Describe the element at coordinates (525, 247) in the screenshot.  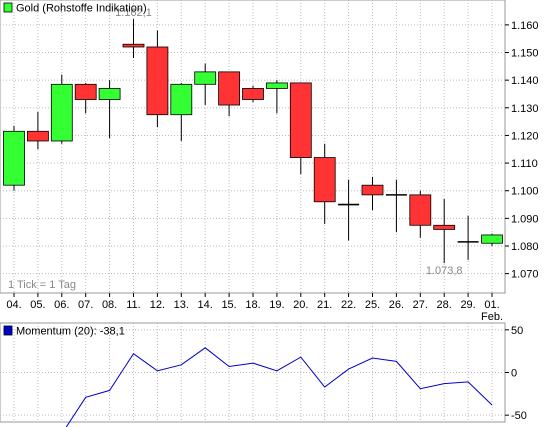
I see `price-ytick-label: 1.080` at that location.